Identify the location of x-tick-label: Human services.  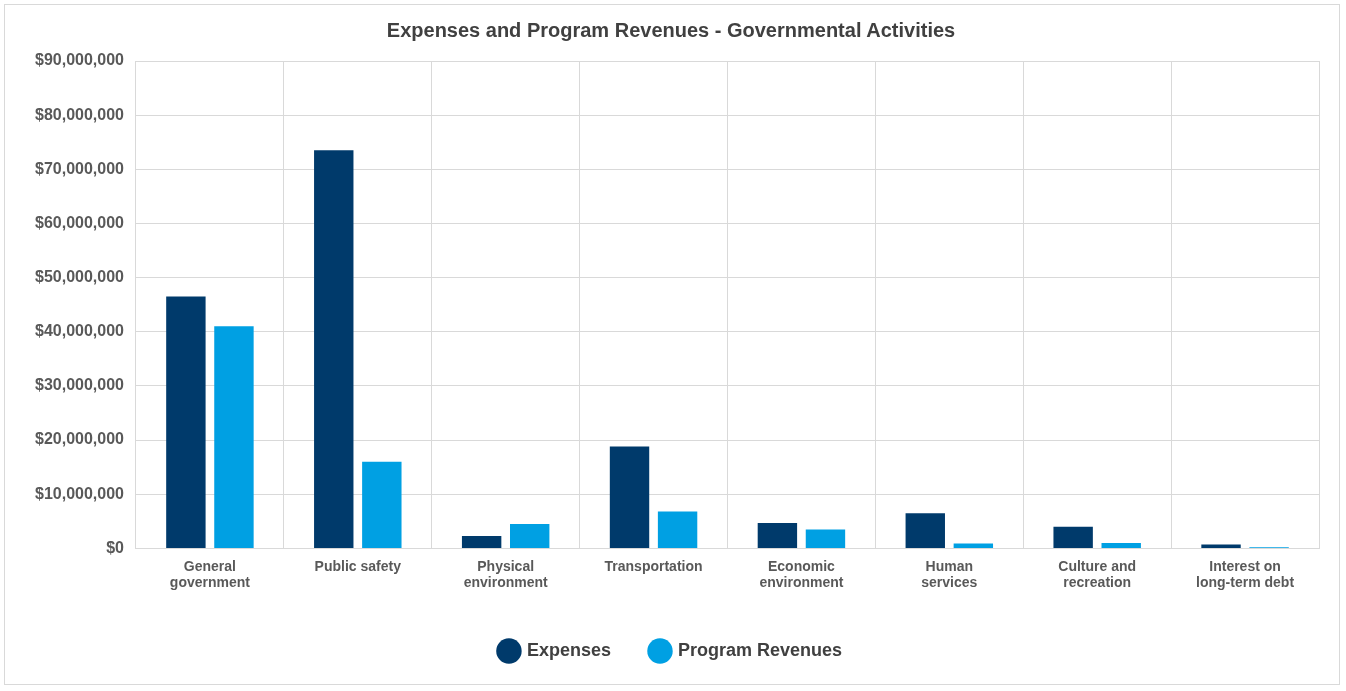
(949, 574).